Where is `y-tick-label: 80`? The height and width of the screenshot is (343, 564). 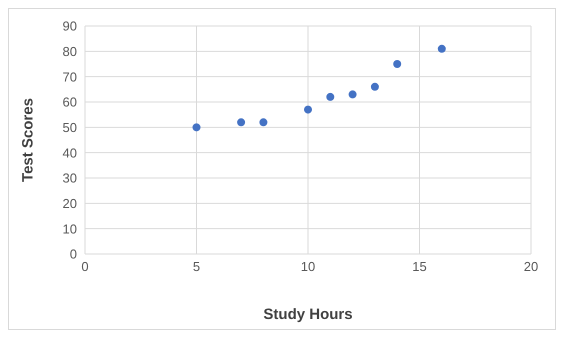
y-tick-label: 80 is located at coordinates (69, 51).